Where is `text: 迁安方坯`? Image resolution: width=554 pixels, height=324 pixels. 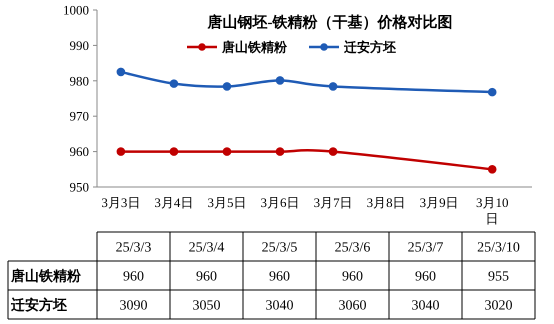
text: 迁安方坯 is located at coordinates (38, 305).